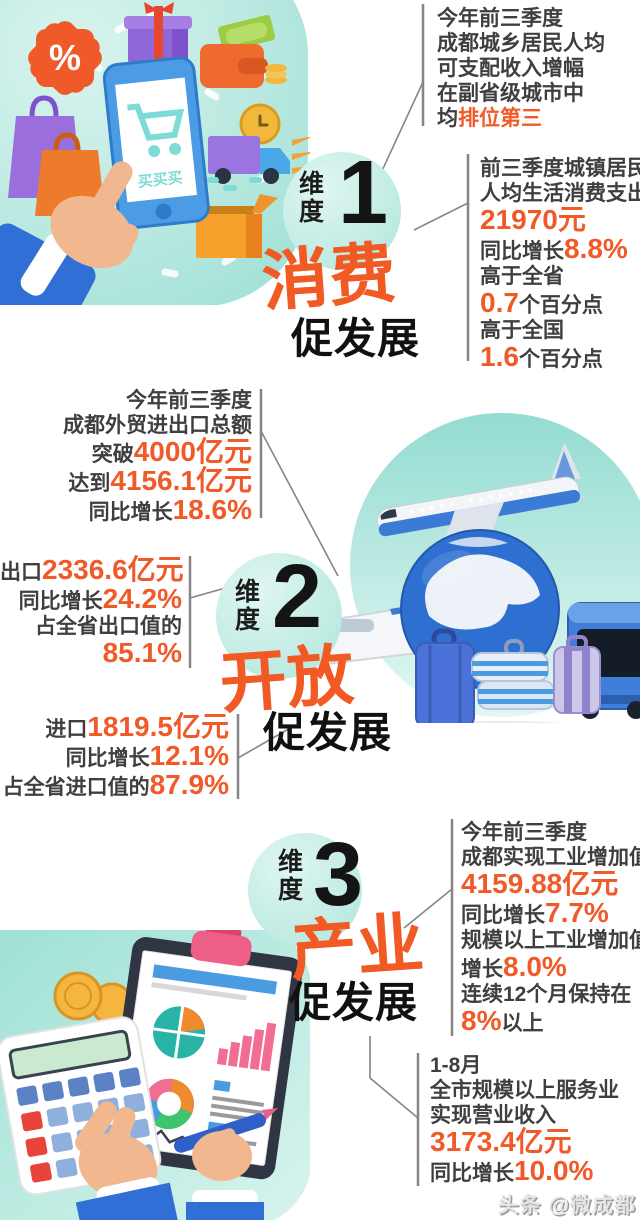 The width and height of the screenshot is (640, 1220). Describe the element at coordinates (287, 679) in the screenshot. I see `section-theme-2: 开放` at that location.